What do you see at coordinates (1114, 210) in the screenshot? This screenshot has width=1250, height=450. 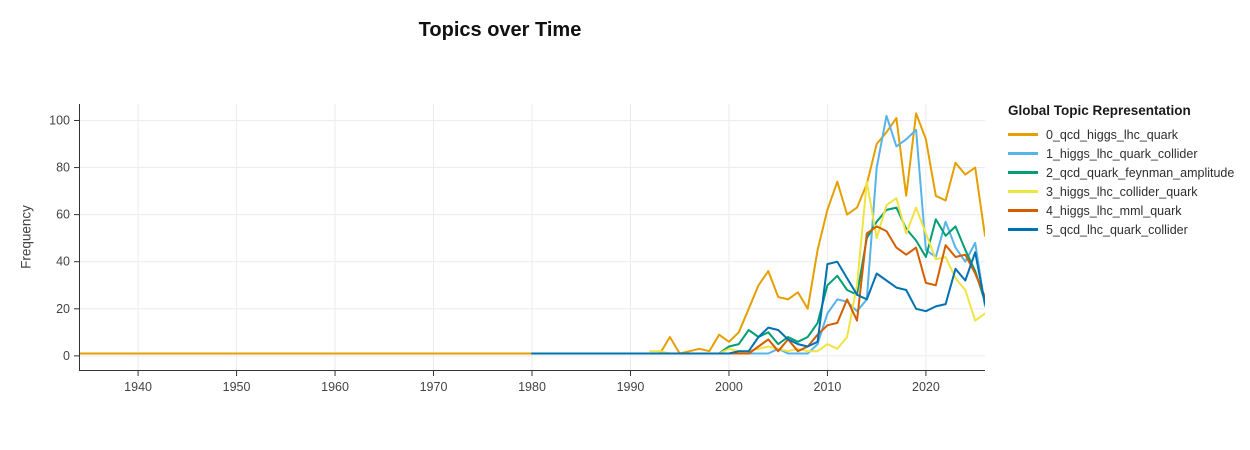 I see `legend-label: 4_higgs_lhc_mml_quark` at bounding box center [1114, 210].